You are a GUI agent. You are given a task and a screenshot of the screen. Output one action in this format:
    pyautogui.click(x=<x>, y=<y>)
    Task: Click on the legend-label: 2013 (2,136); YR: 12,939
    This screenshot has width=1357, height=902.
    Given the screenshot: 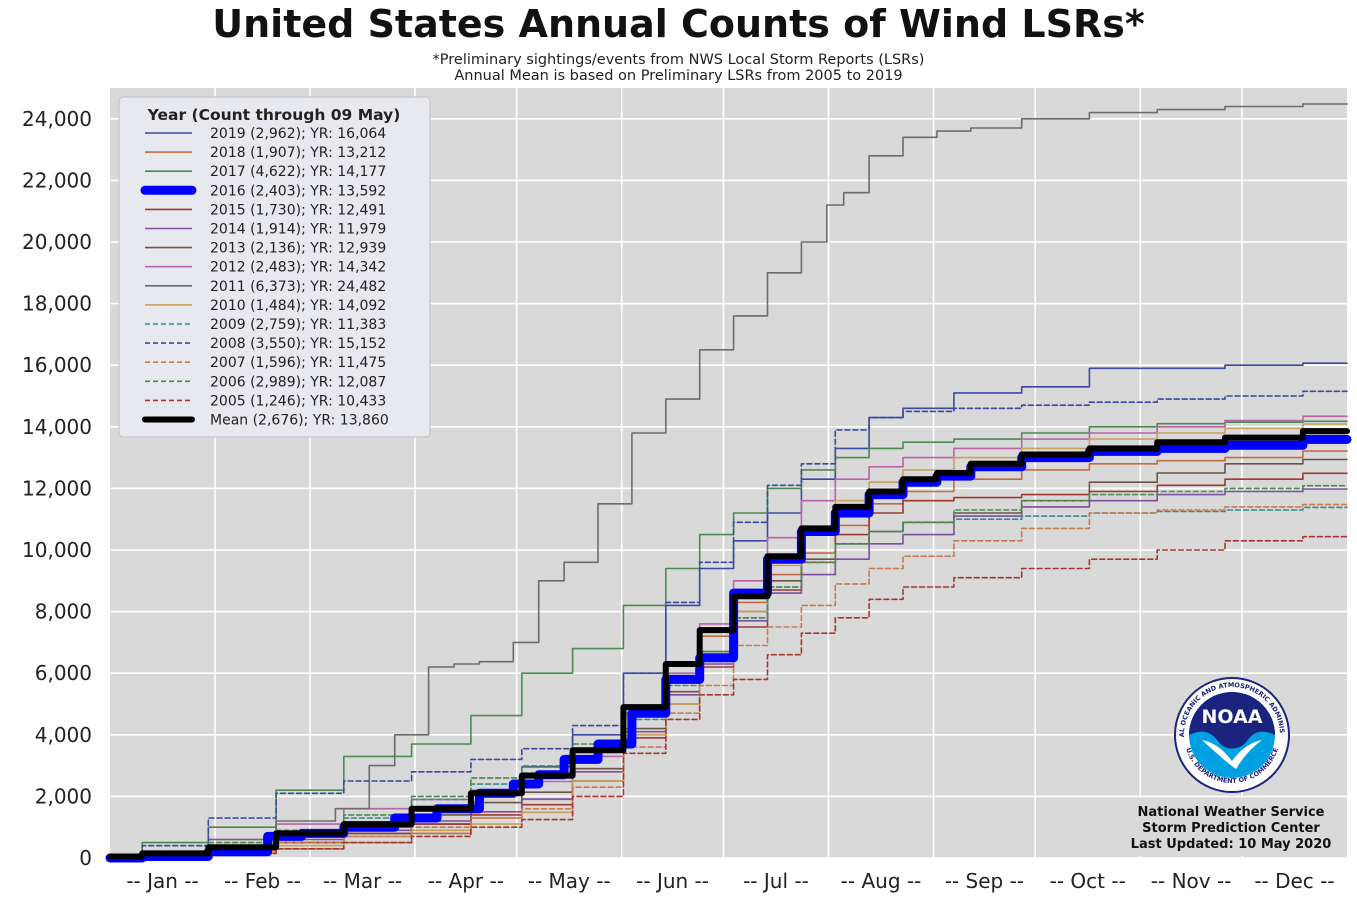 What is the action you would take?
    pyautogui.click(x=298, y=249)
    